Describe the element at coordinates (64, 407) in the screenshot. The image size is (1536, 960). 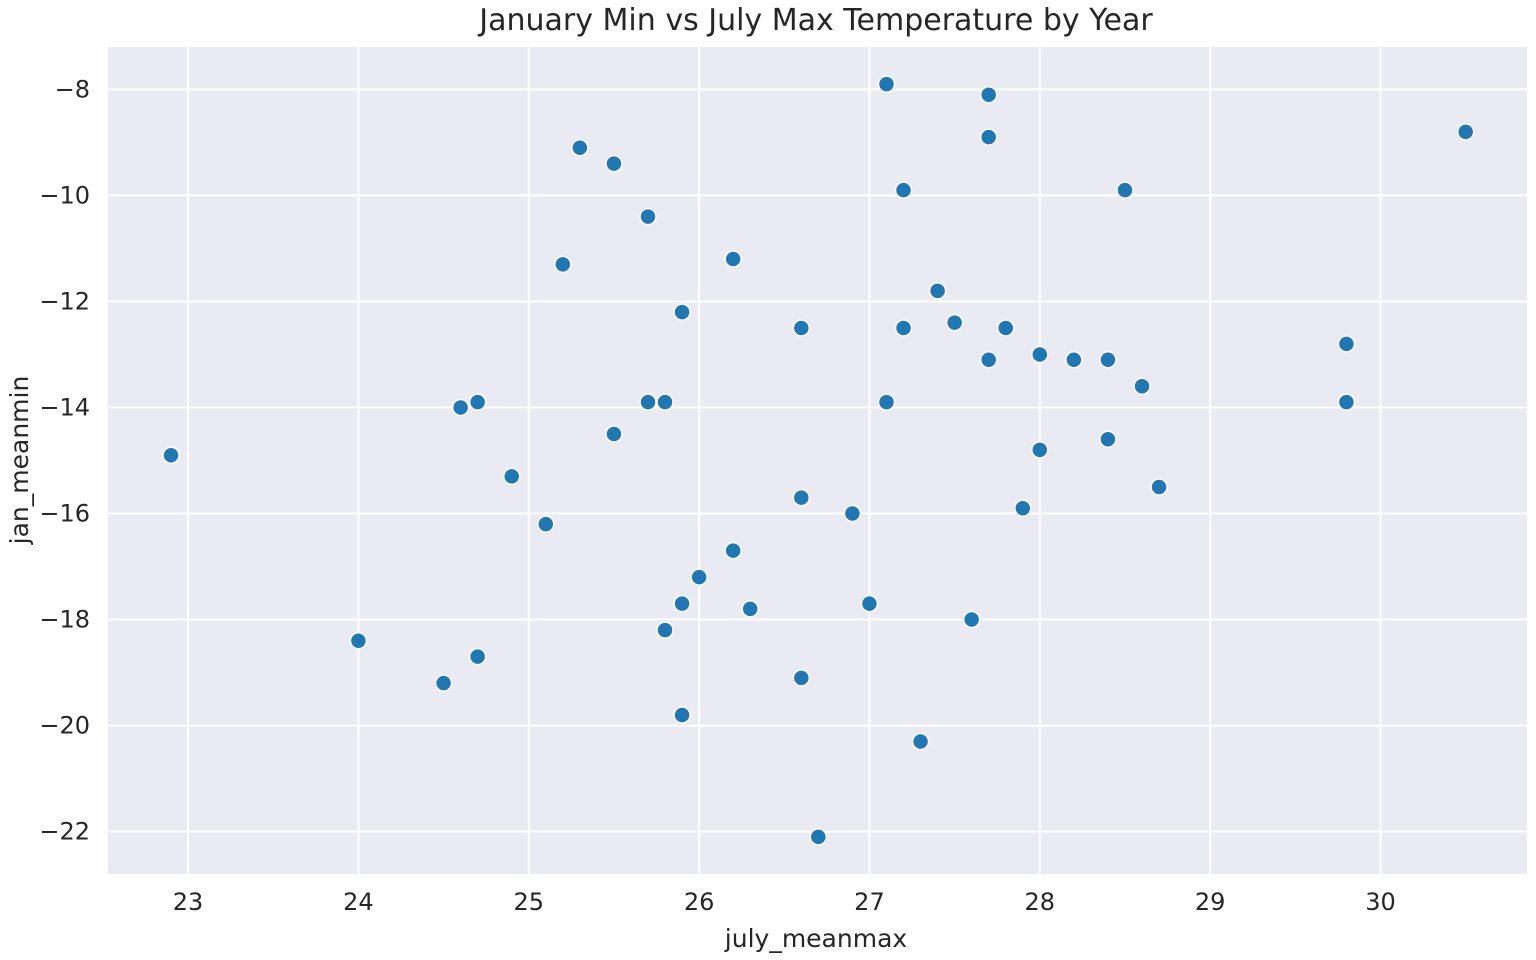
I see `y-tick-label: −14` at that location.